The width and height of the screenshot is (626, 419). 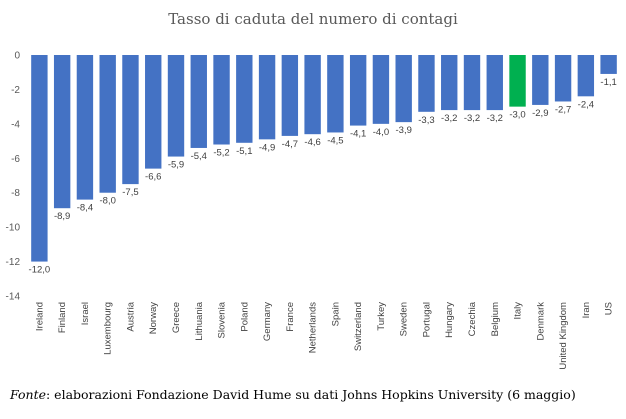 What do you see at coordinates (404, 319) in the screenshot?
I see `x-tick-label: Sweden` at bounding box center [404, 319].